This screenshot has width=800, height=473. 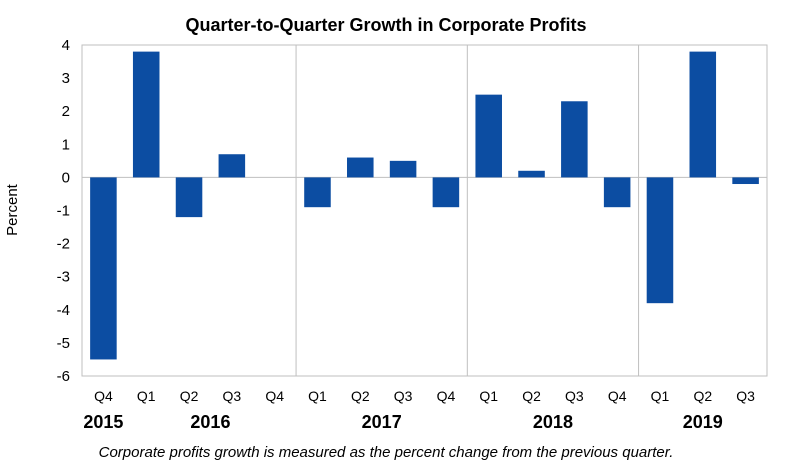 I want to click on year-group-label: 2017, so click(x=382, y=422).